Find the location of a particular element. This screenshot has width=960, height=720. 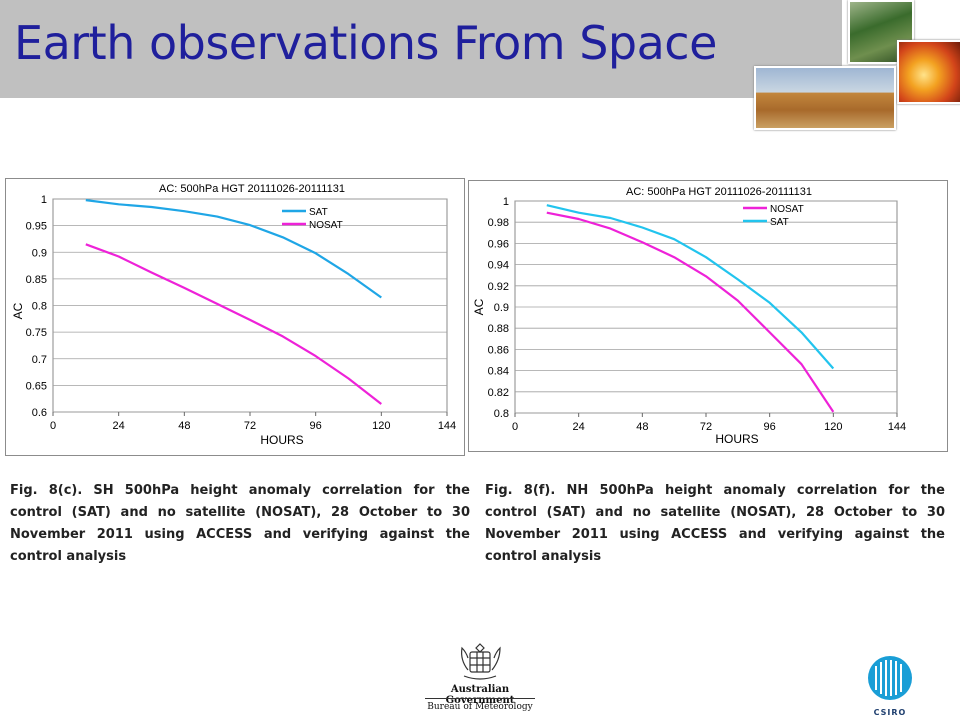

y-tick-label: 0.7 is located at coordinates (39, 360).